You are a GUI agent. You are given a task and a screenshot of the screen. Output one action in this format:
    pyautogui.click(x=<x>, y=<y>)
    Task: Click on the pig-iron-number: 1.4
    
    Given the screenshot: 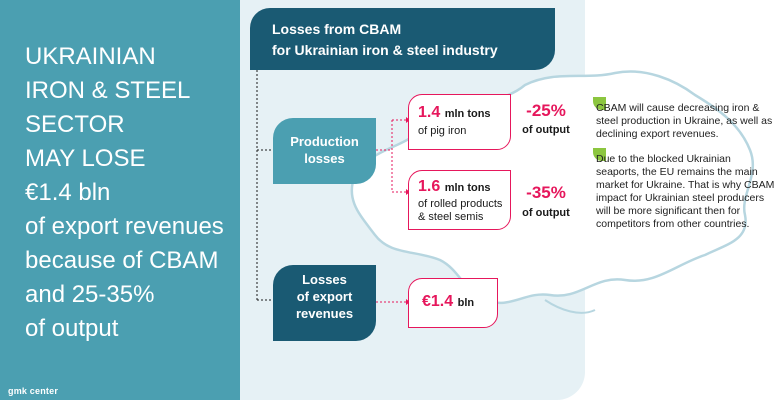 What is the action you would take?
    pyautogui.click(x=429, y=112)
    